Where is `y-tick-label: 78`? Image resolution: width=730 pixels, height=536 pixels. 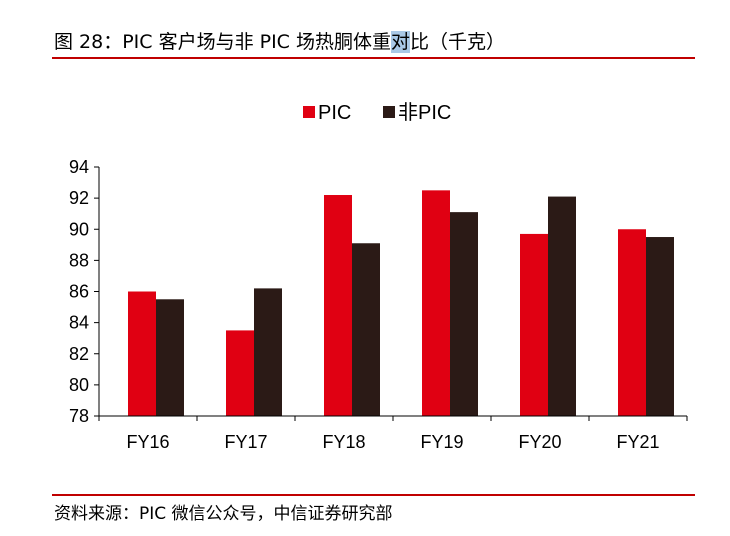
y-tick-label: 78 is located at coordinates (79, 416).